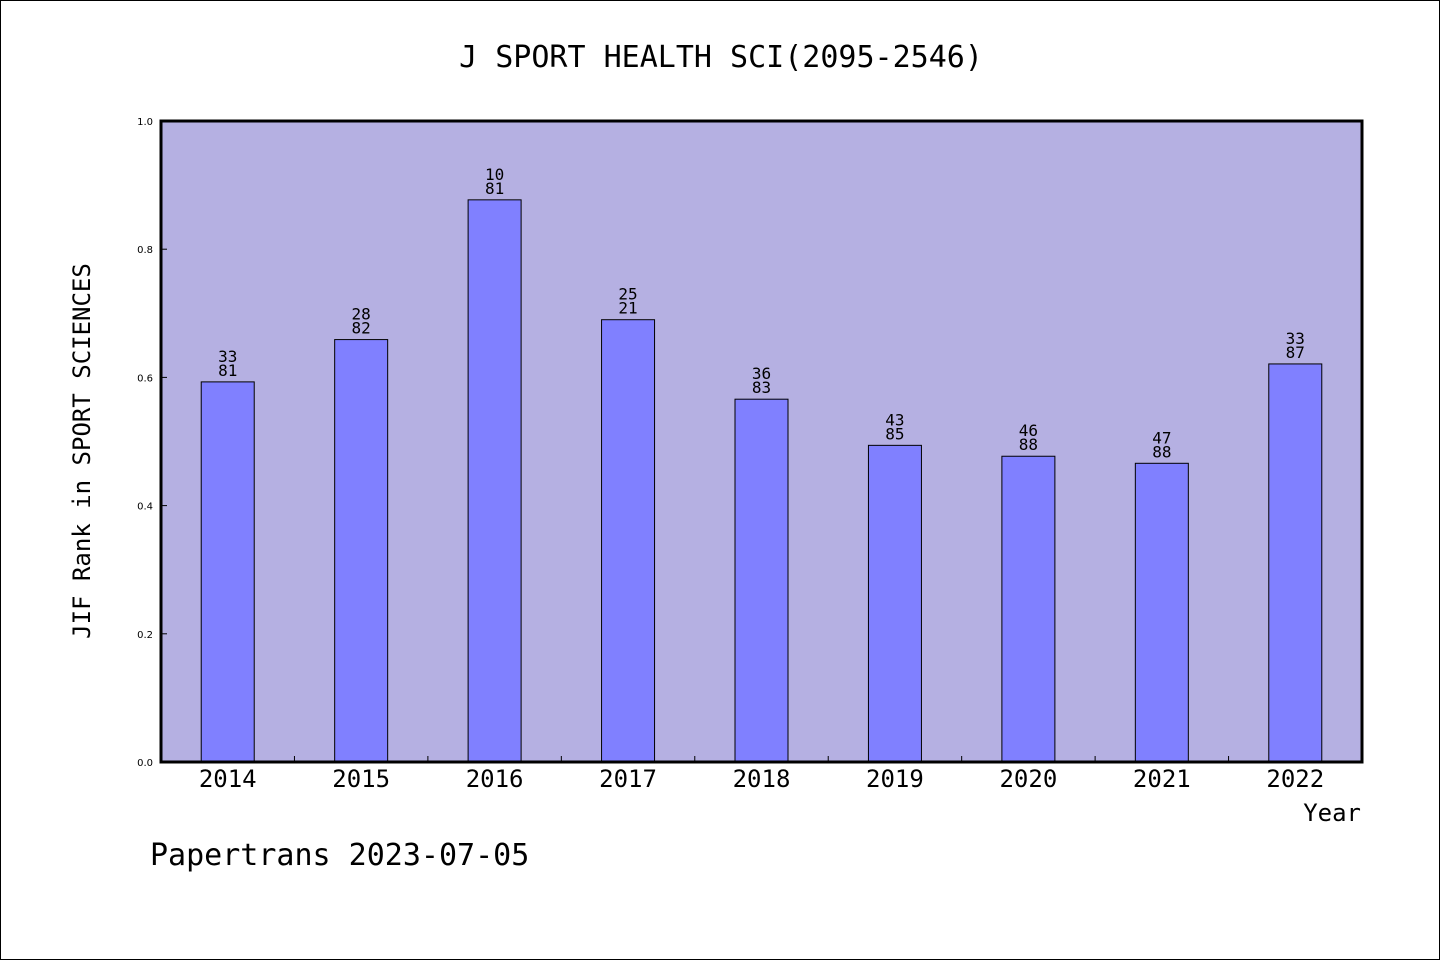 The width and height of the screenshot is (1440, 961). What do you see at coordinates (145, 635) in the screenshot?
I see `y-tick-label: 0.2` at bounding box center [145, 635].